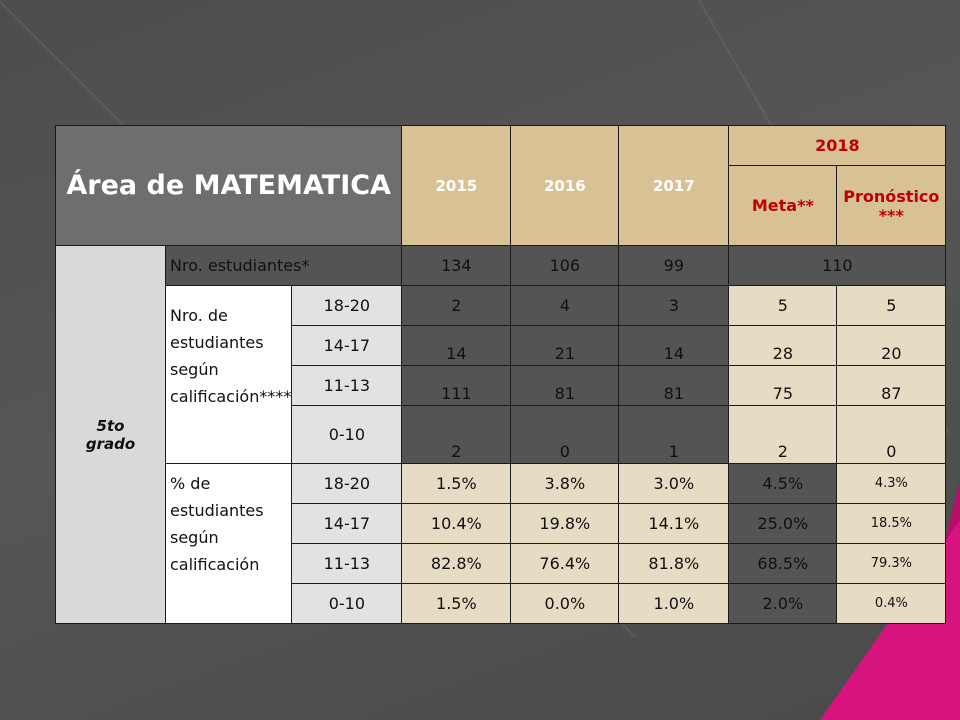 Image resolution: width=960 pixels, height=720 pixels. What do you see at coordinates (674, 603) in the screenshot?
I see `value-cell: 1.0%` at bounding box center [674, 603].